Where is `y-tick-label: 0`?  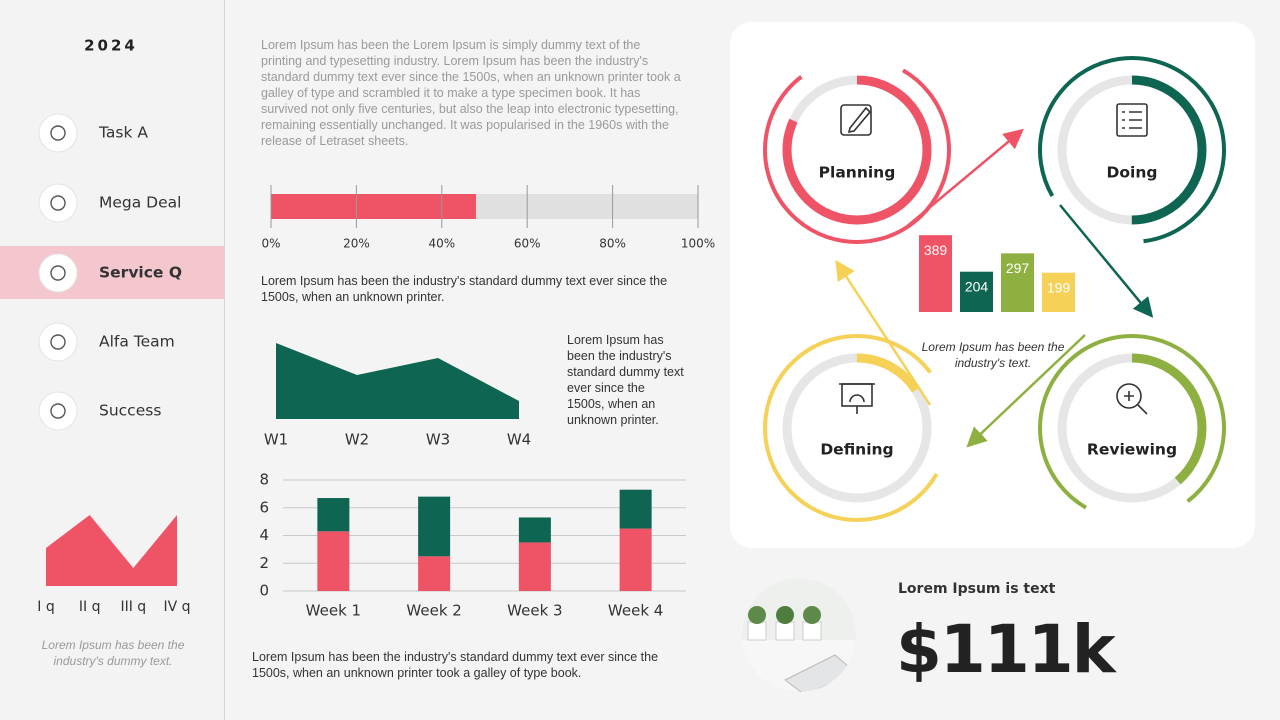
y-tick-label: 0 is located at coordinates (264, 591).